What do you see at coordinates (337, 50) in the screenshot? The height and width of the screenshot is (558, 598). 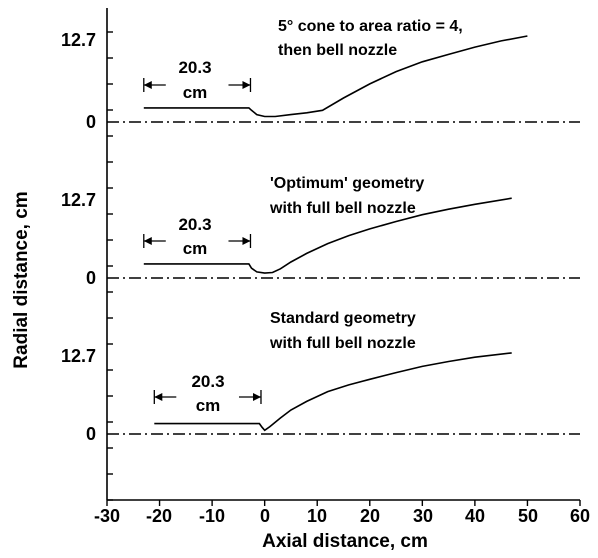 I see `panel-annotation-line: then bell nozzle` at bounding box center [337, 50].